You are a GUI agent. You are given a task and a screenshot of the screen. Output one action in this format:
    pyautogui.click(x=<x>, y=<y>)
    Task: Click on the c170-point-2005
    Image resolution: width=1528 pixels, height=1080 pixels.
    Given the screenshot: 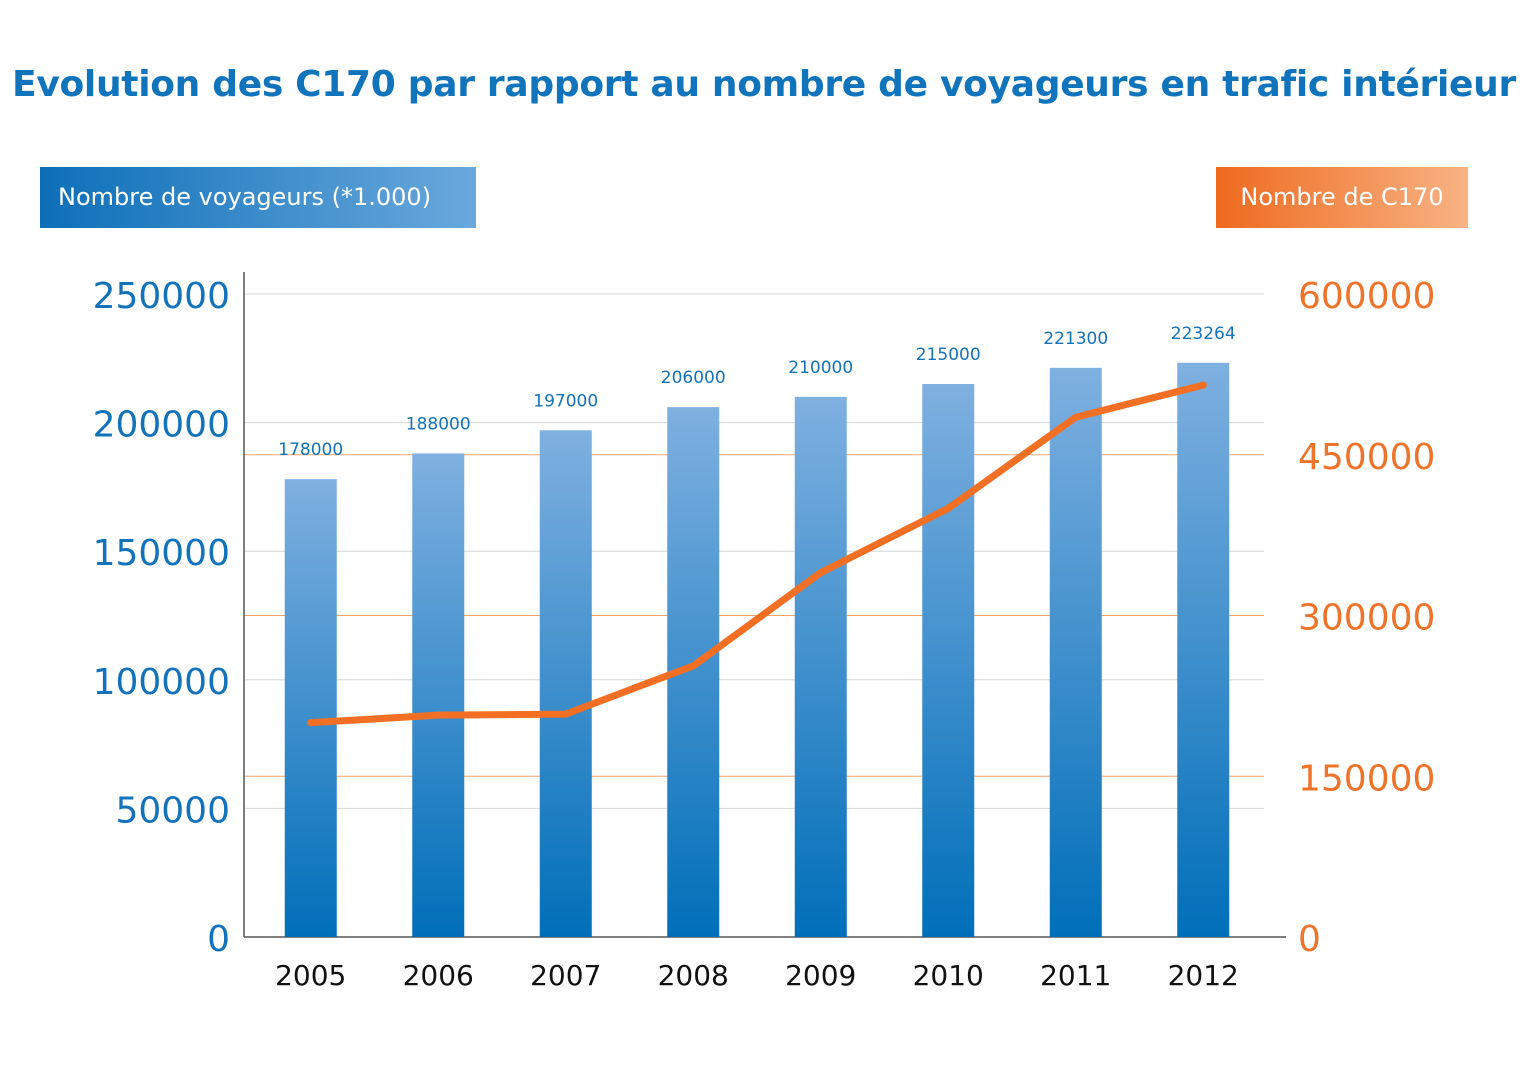 What is the action you would take?
    pyautogui.click(x=311, y=723)
    